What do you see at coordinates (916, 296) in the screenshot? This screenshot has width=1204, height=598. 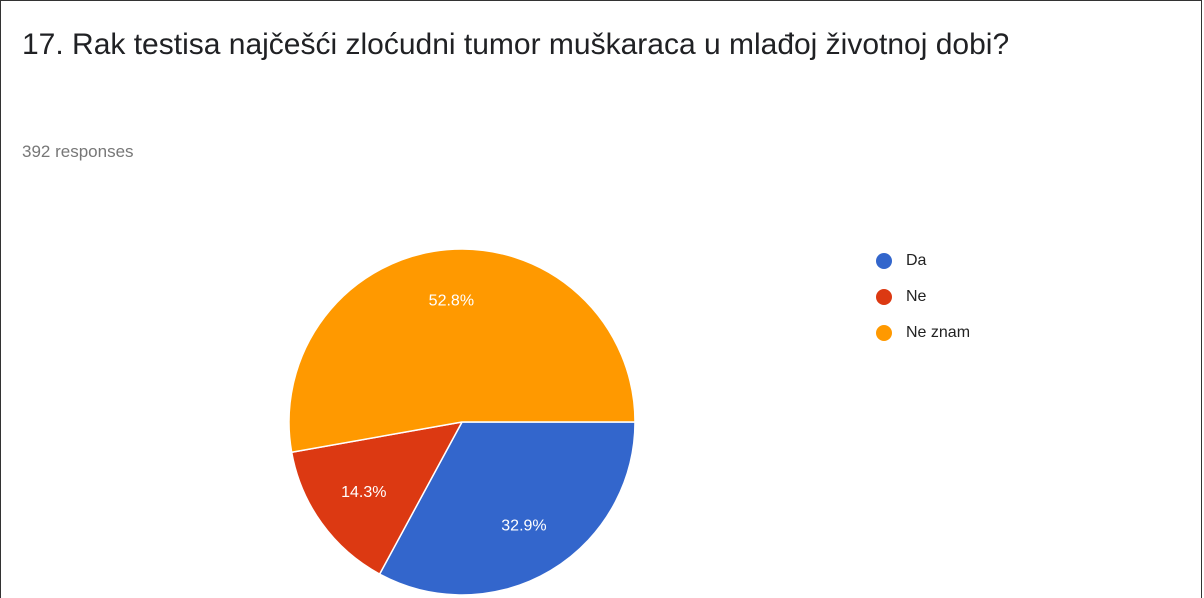 I see `legend-label: Ne` at bounding box center [916, 296].